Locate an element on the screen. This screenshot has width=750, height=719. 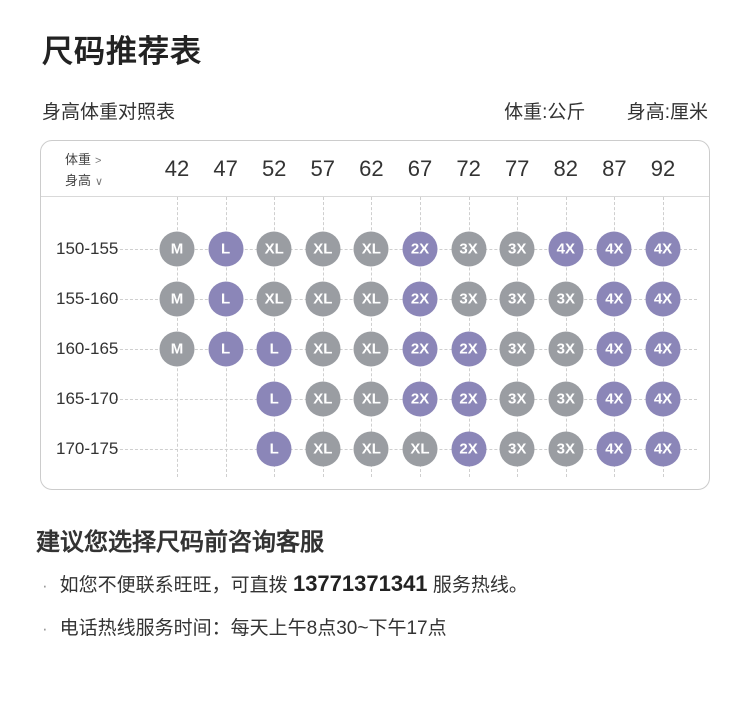
table-corner-label: 体重 > 身高 ∨ is located at coordinates (84, 171).